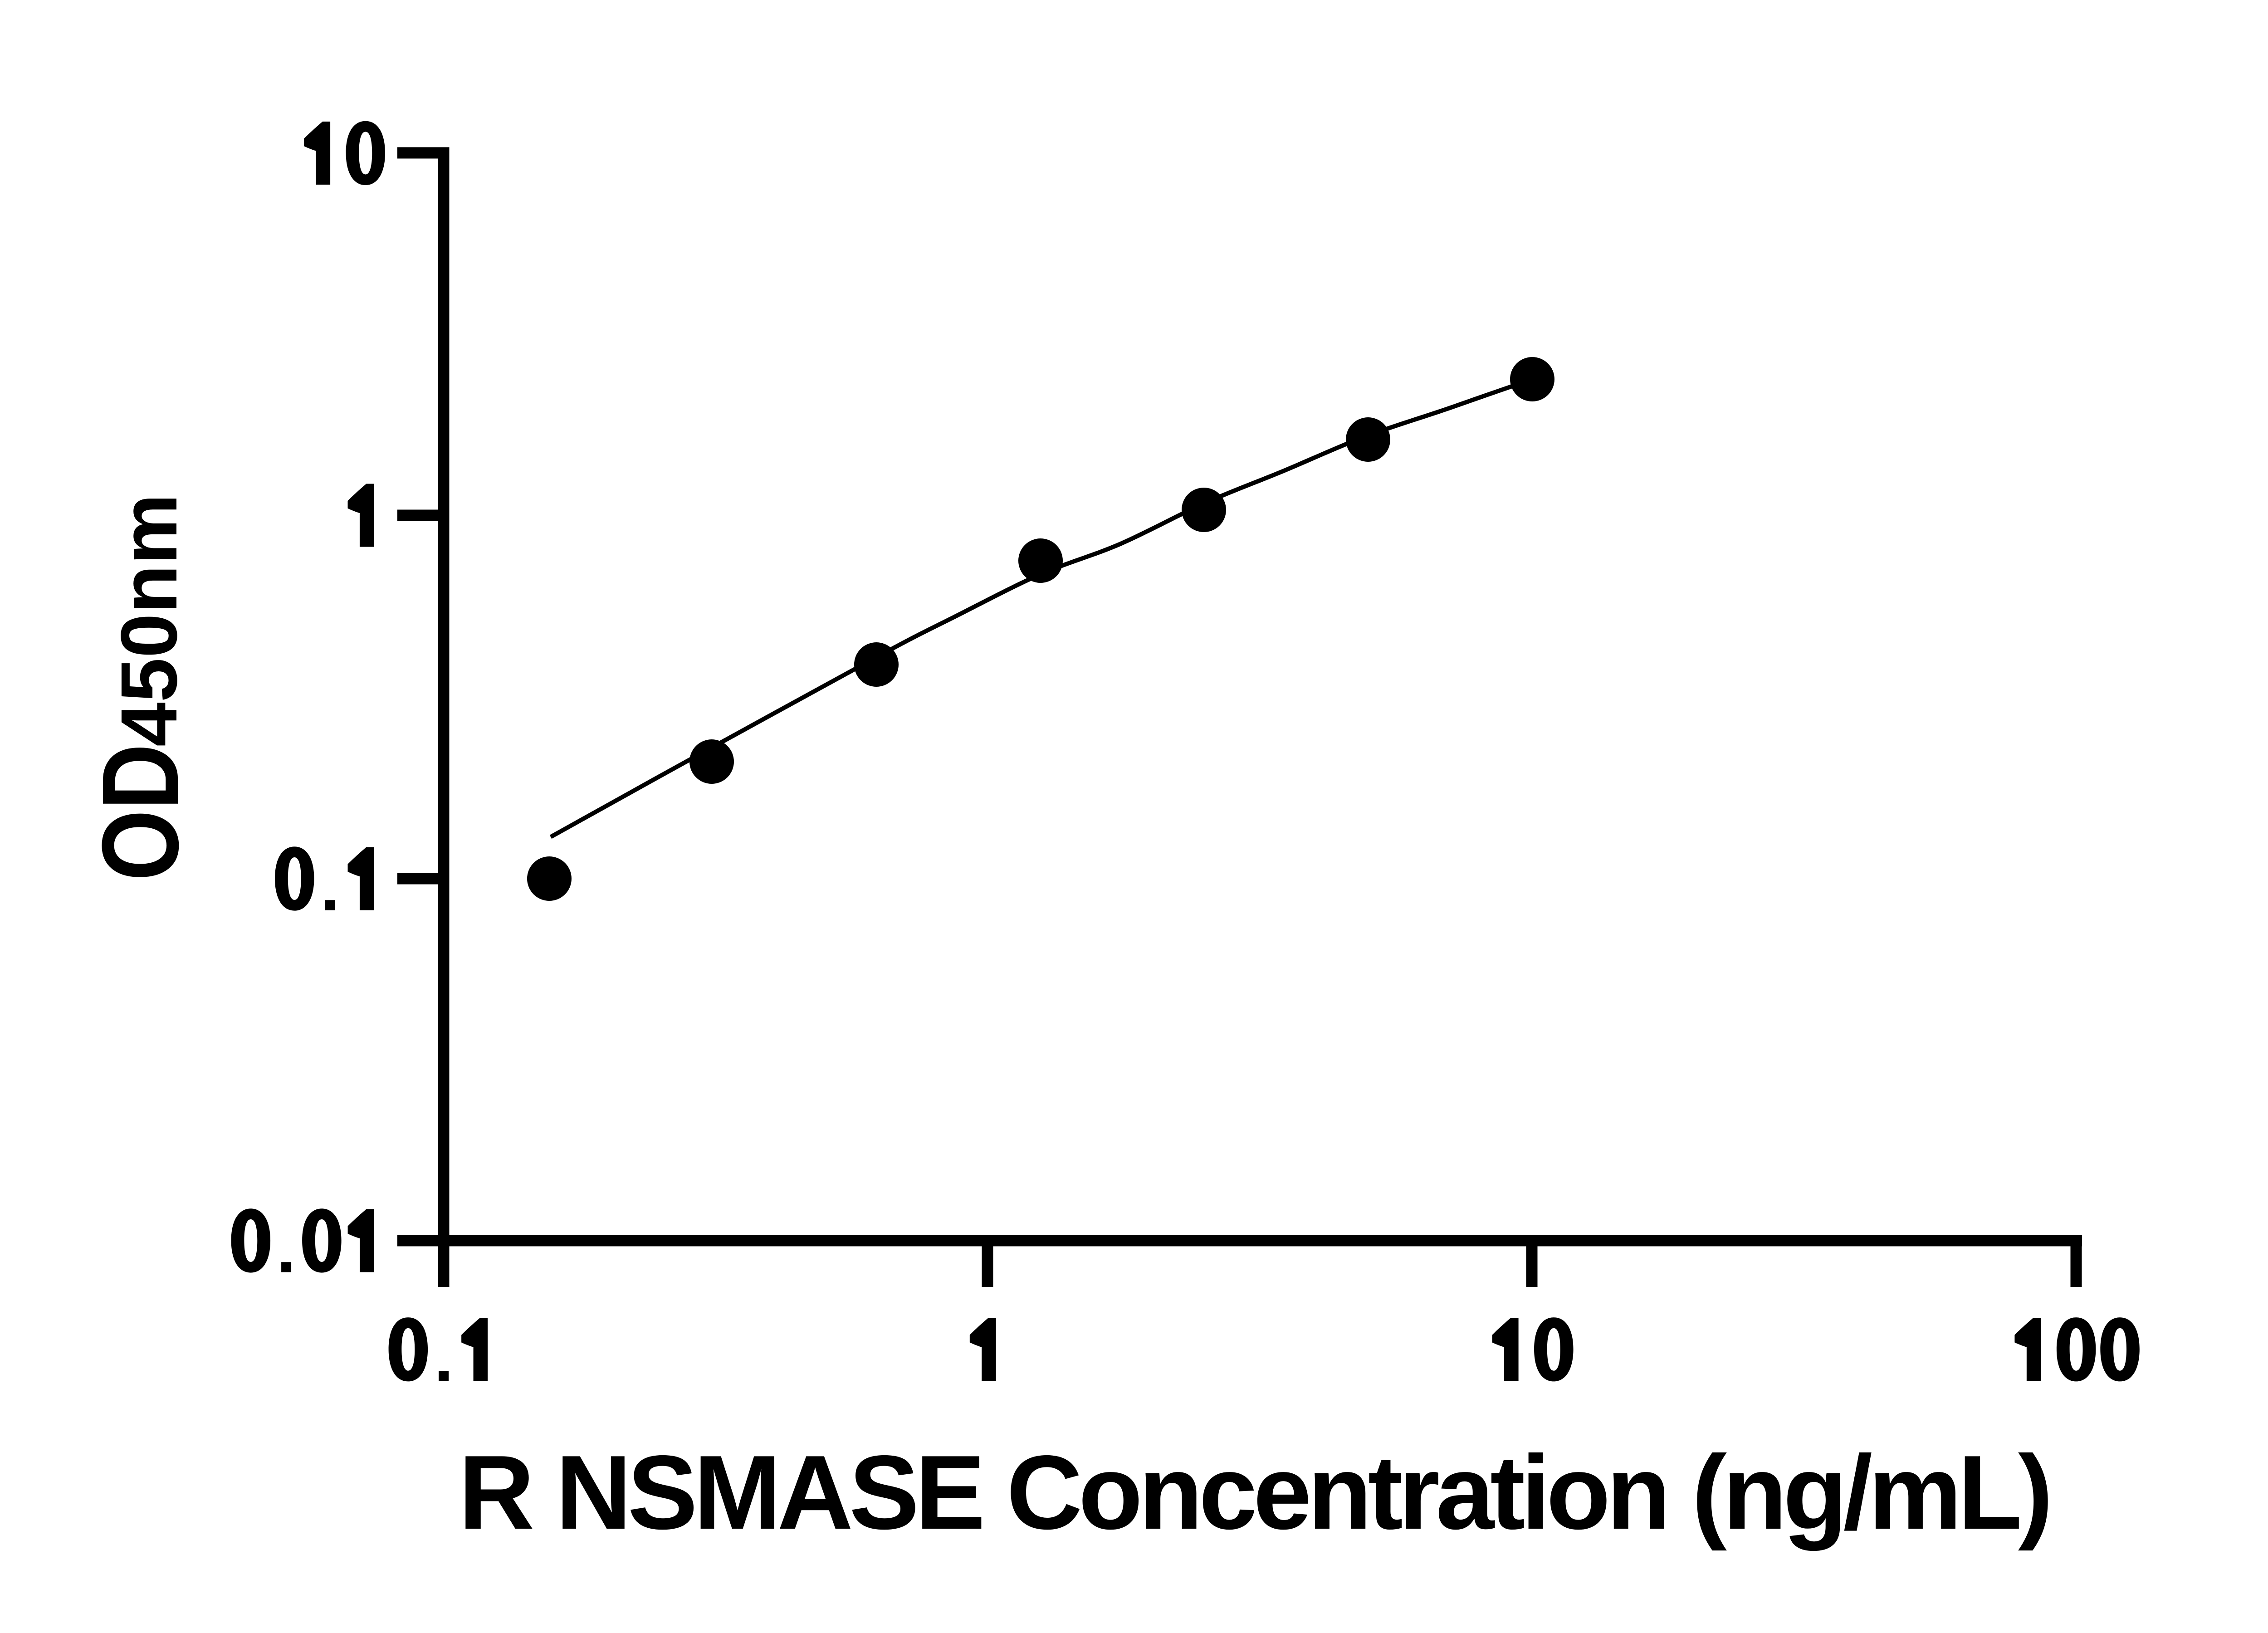  I want to click on svg-text: 450nm, so click(150, 620).